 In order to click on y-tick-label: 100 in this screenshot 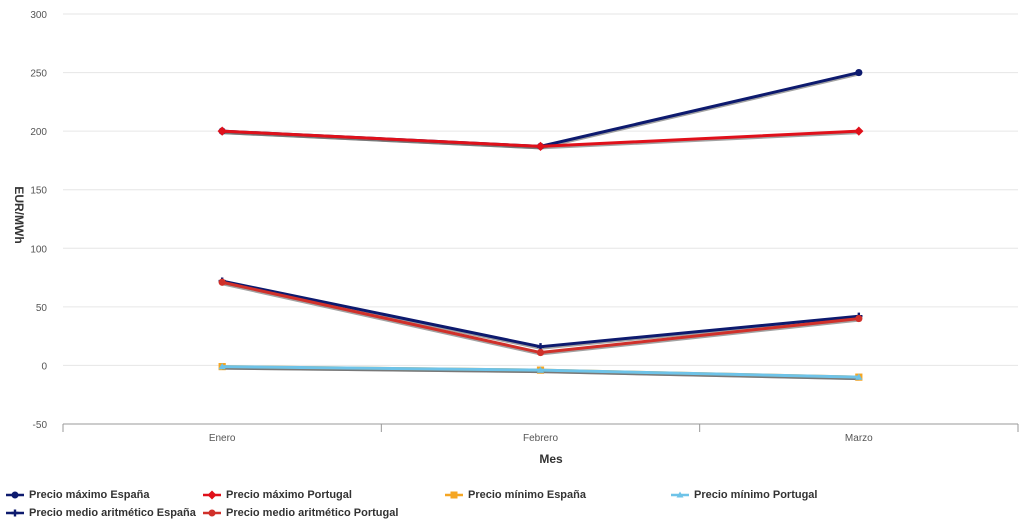, I will do `click(38, 249)`.